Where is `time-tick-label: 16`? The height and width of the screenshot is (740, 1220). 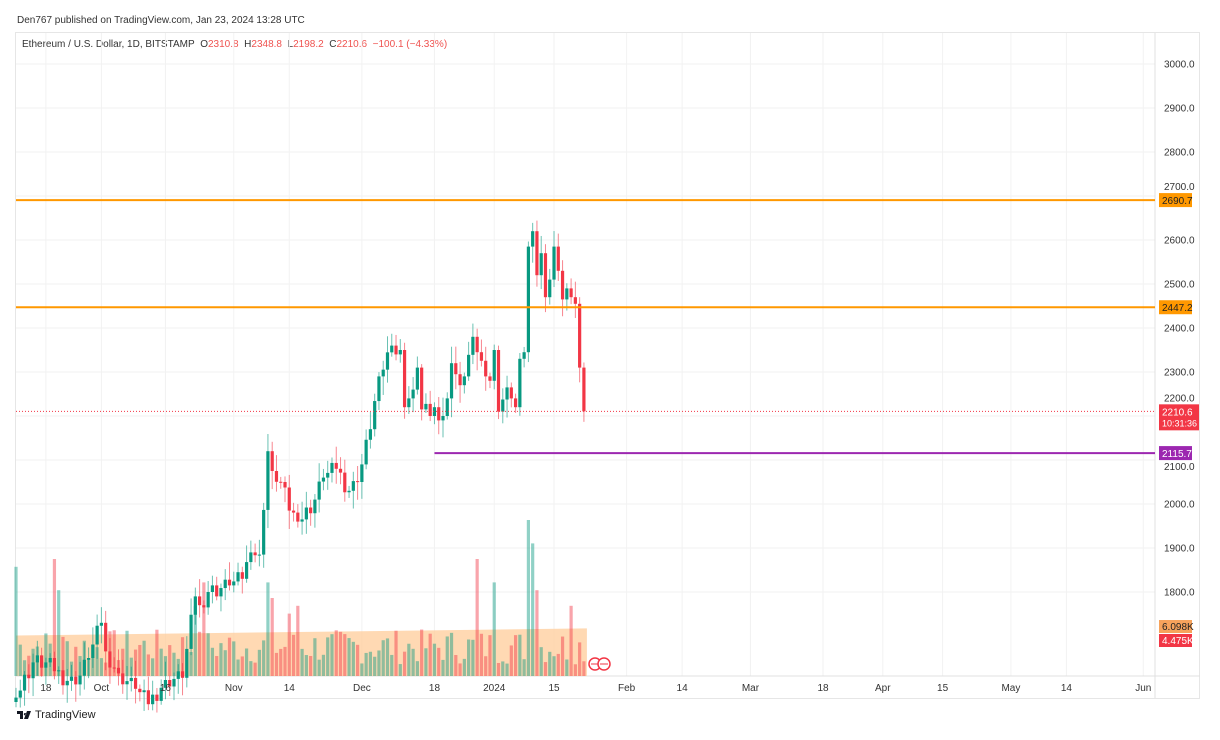
time-tick-label: 16 is located at coordinates (166, 688).